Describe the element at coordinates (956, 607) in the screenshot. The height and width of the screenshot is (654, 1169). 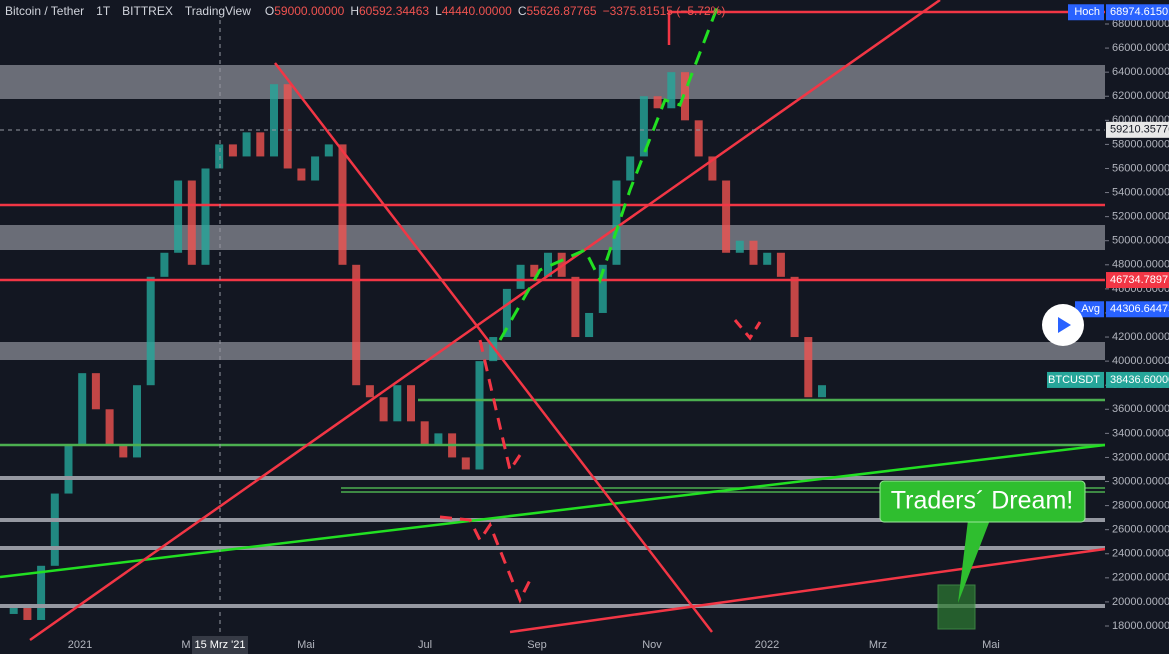
I see `target-box` at that location.